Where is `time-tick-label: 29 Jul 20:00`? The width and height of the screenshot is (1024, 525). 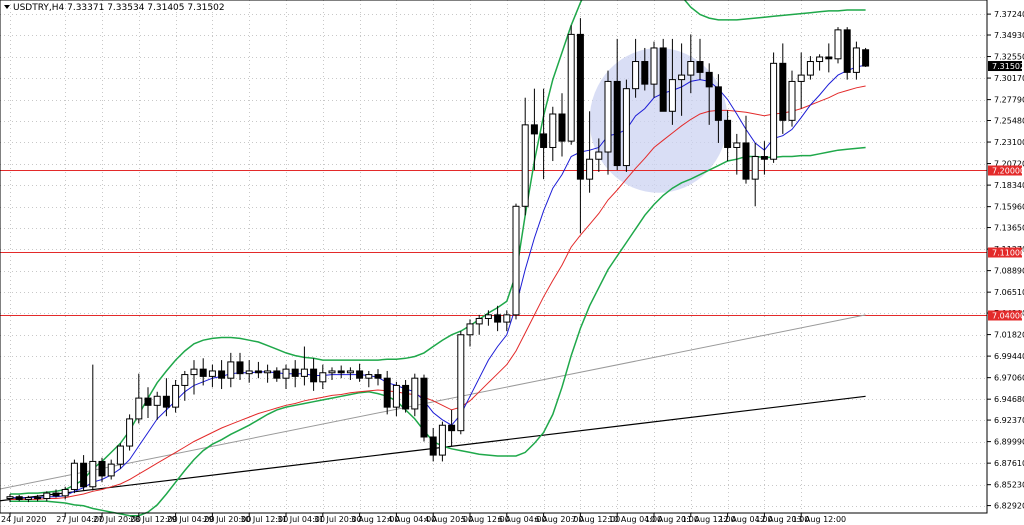 time-tick-label: 29 Jul 20:00 is located at coordinates (227, 519).